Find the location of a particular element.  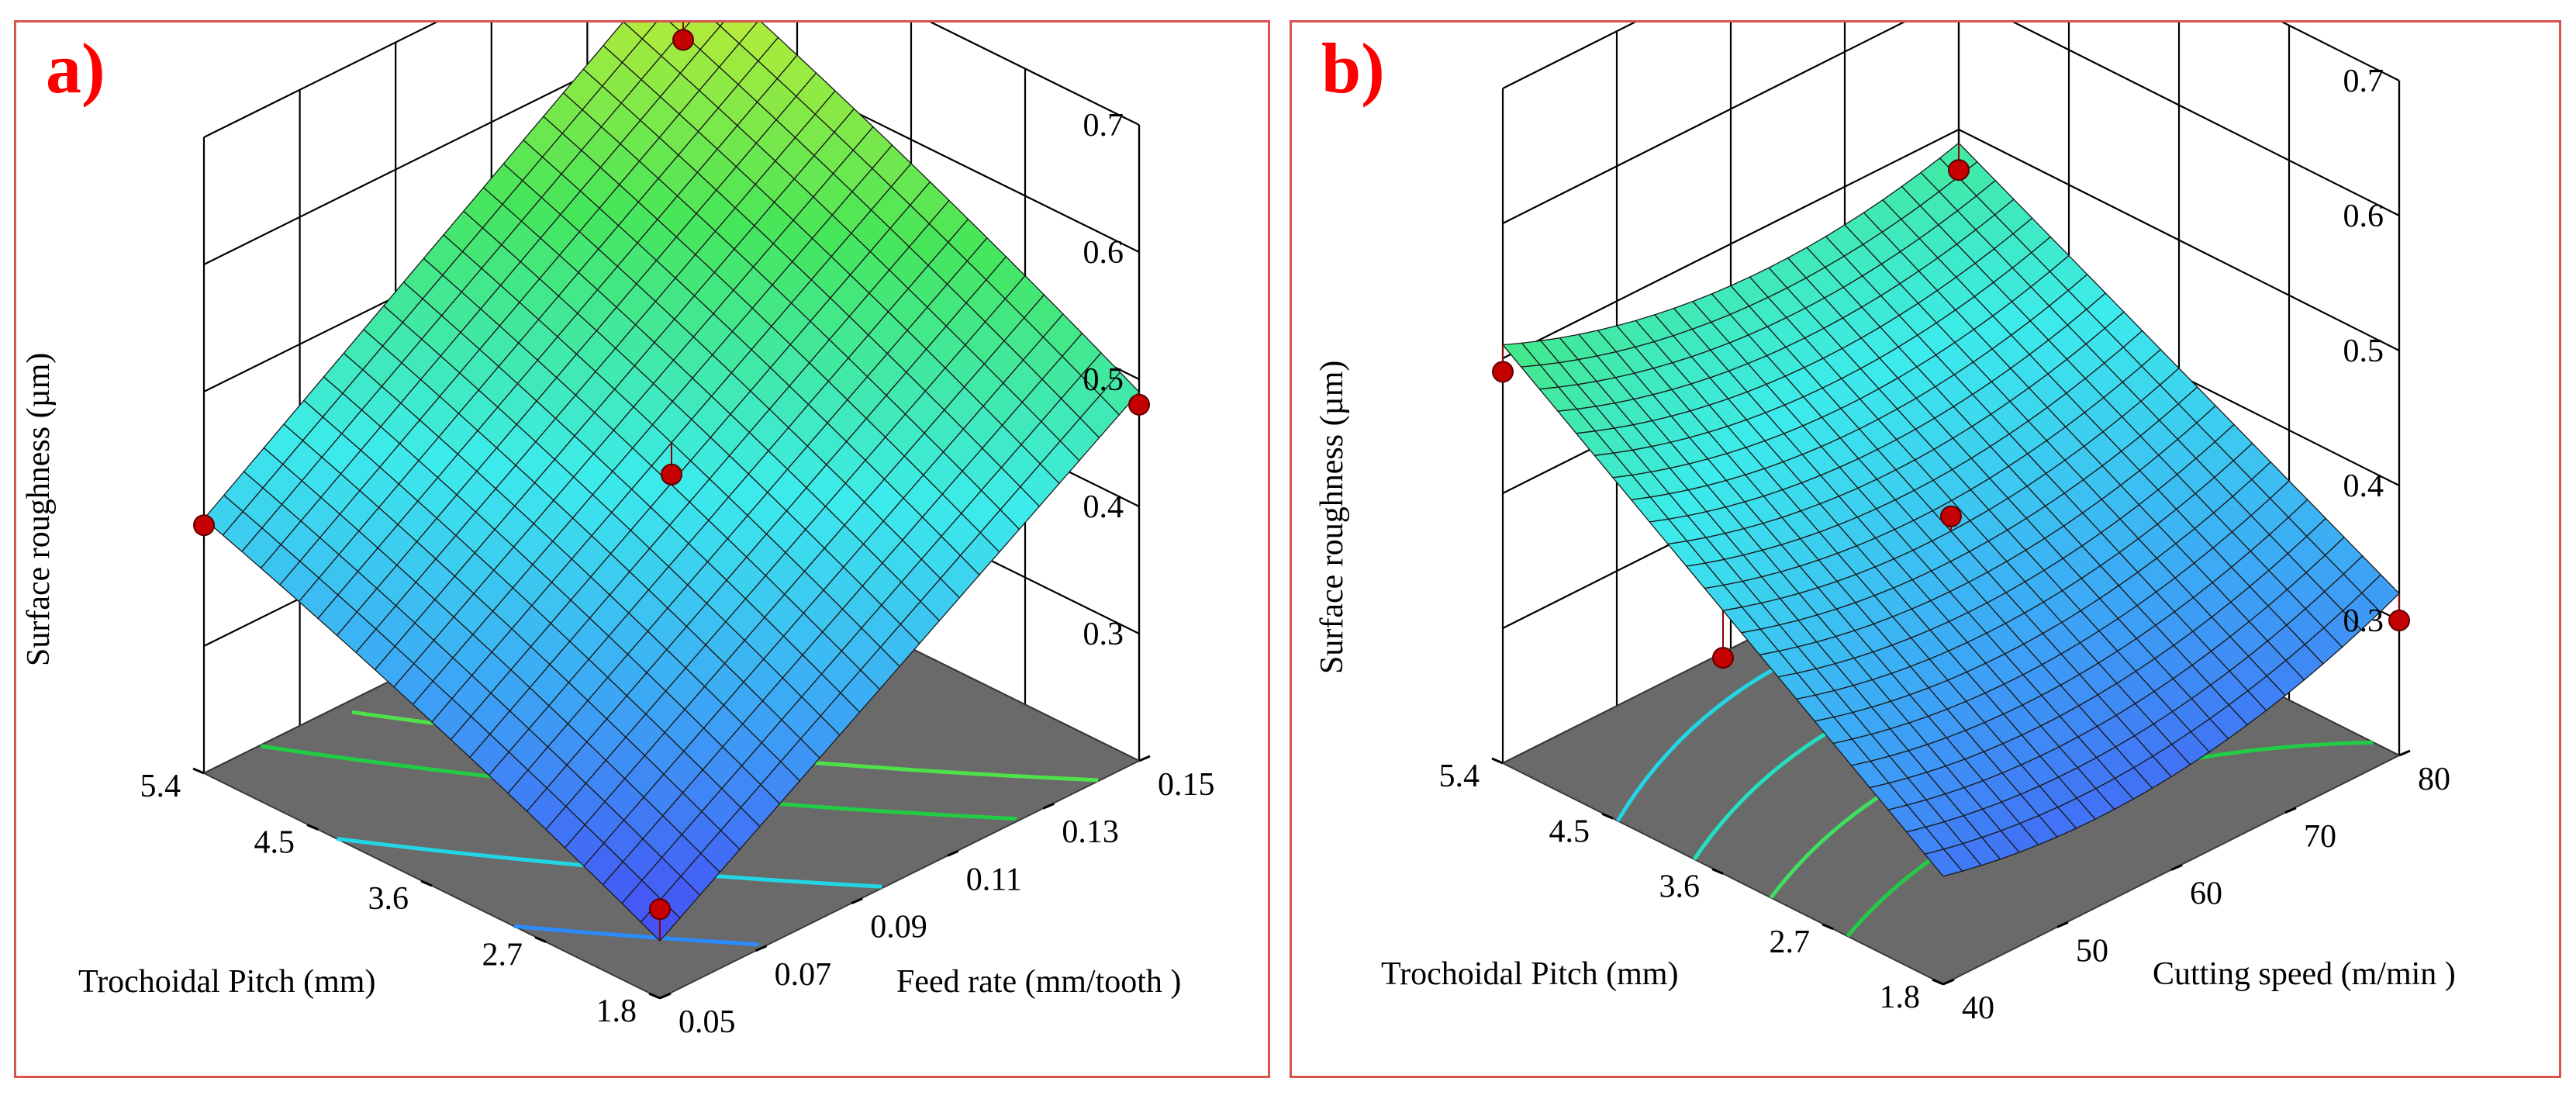

y-tick-label: 0.15 is located at coordinates (1186, 785).